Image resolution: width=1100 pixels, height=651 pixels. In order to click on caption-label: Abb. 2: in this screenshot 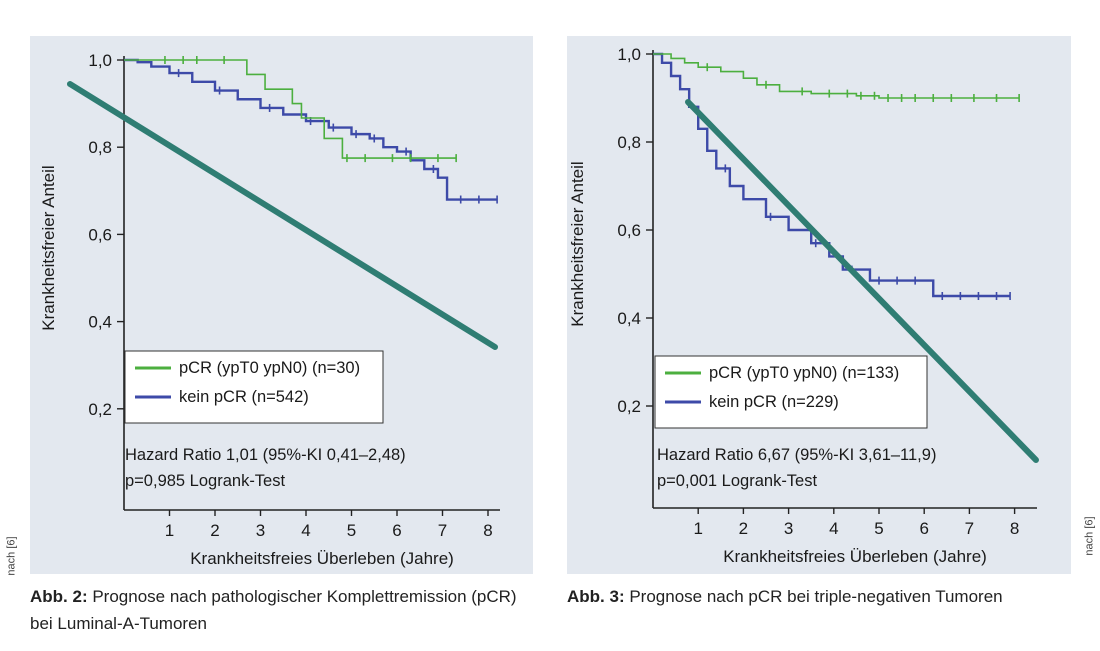, I will do `click(59, 596)`.